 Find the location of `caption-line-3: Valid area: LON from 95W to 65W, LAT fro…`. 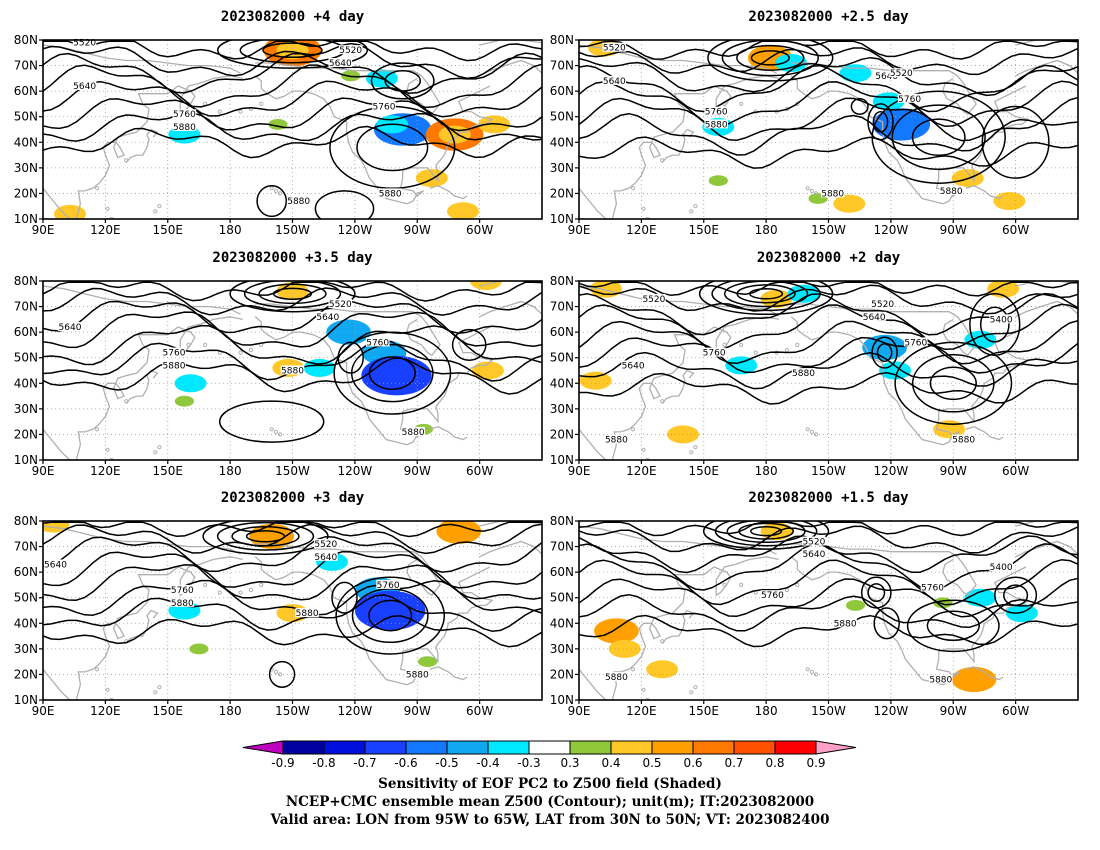

caption-line-3: Valid area: LON from 95W to 65W, LAT fro… is located at coordinates (550, 820).